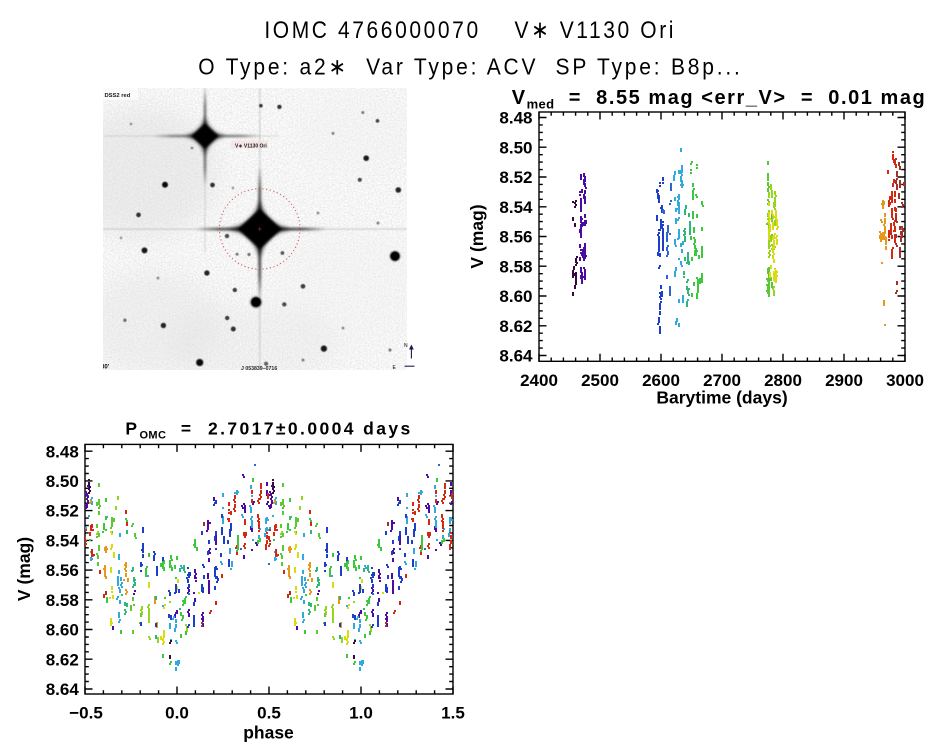  I want to click on svg-text: N, so click(406, 346).